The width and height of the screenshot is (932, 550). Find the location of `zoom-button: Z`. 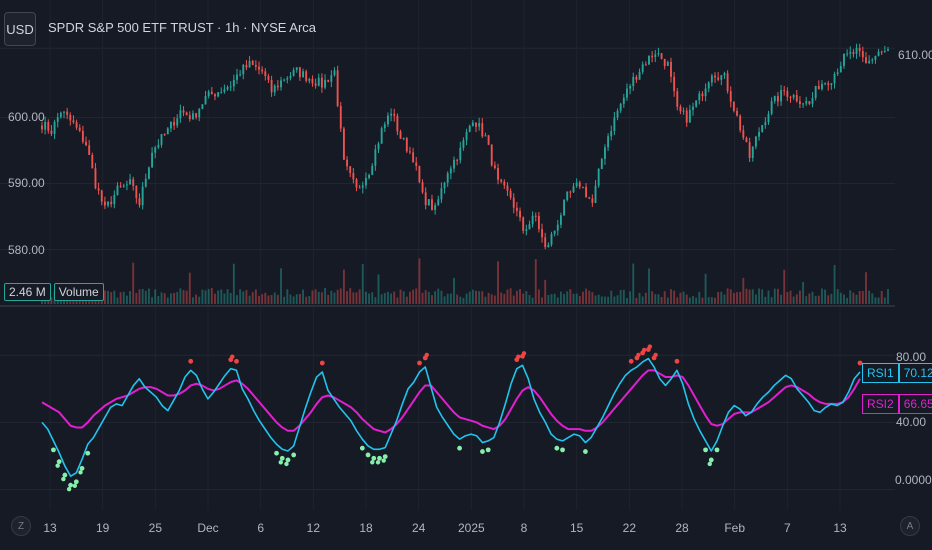

zoom-button: Z is located at coordinates (21, 526).